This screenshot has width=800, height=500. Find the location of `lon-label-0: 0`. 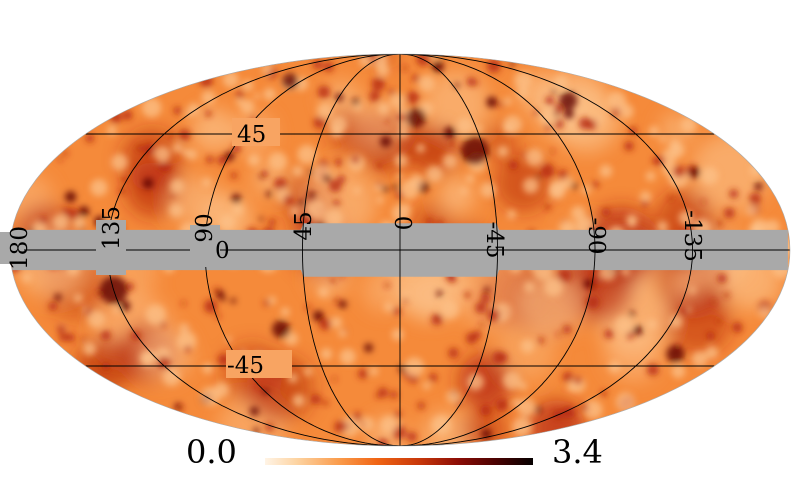

lon-label-0: 0 is located at coordinates (402, 223).